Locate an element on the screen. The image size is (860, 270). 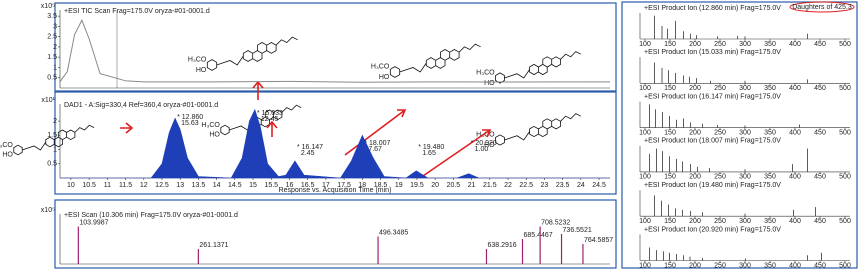
x-tick-label: 11.5 is located at coordinates (125, 185).